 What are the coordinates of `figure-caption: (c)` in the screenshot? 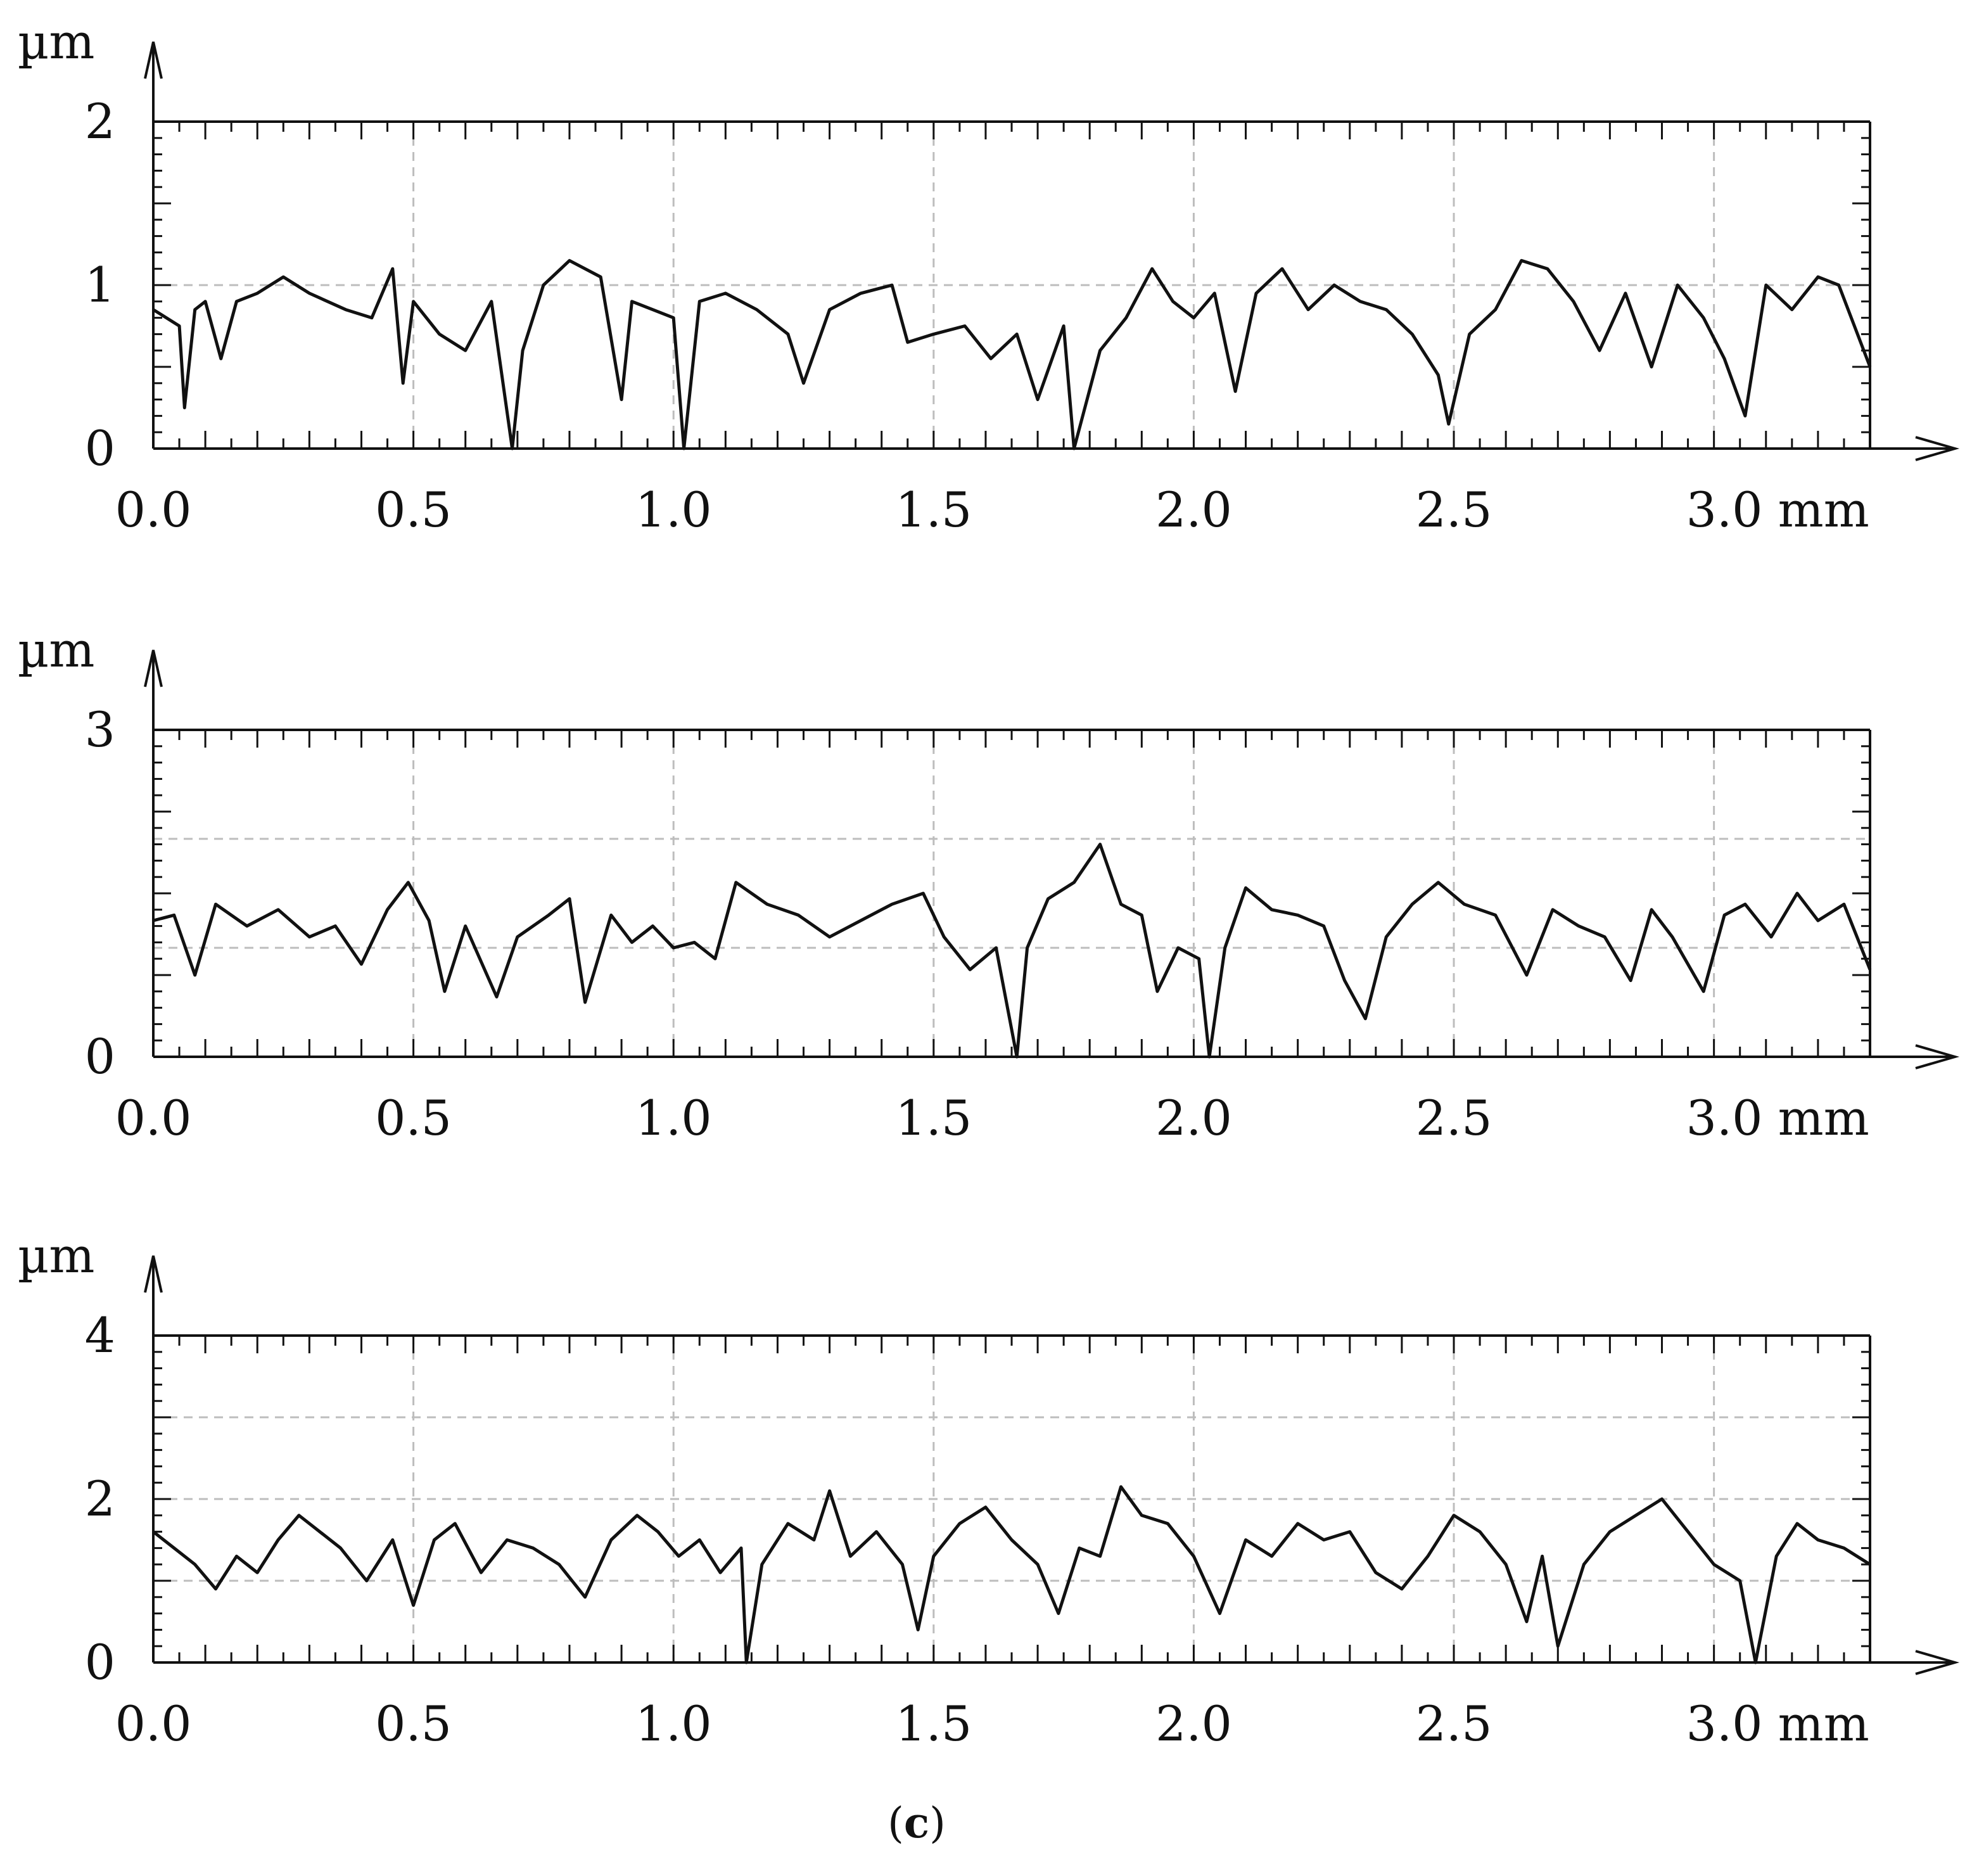 It's located at (916, 1822).